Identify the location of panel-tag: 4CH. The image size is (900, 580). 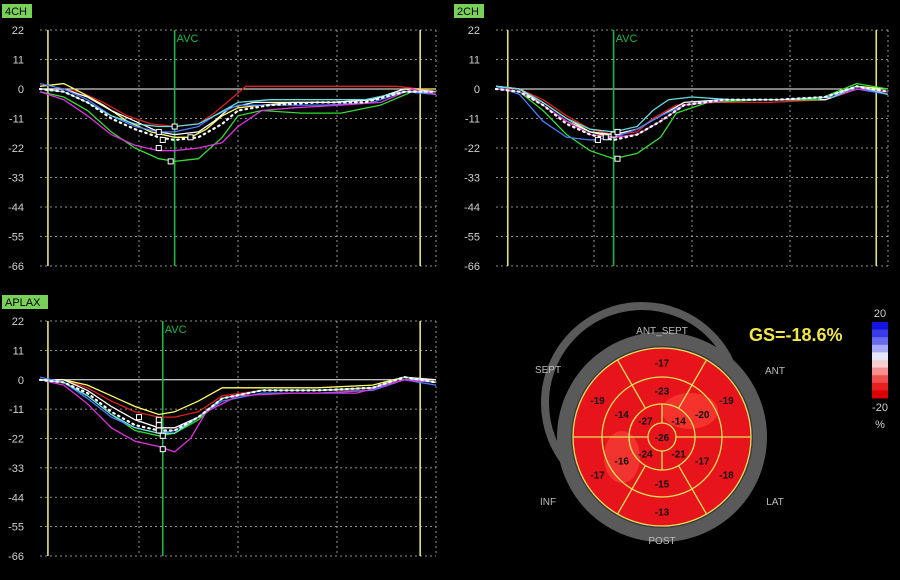
(16, 12).